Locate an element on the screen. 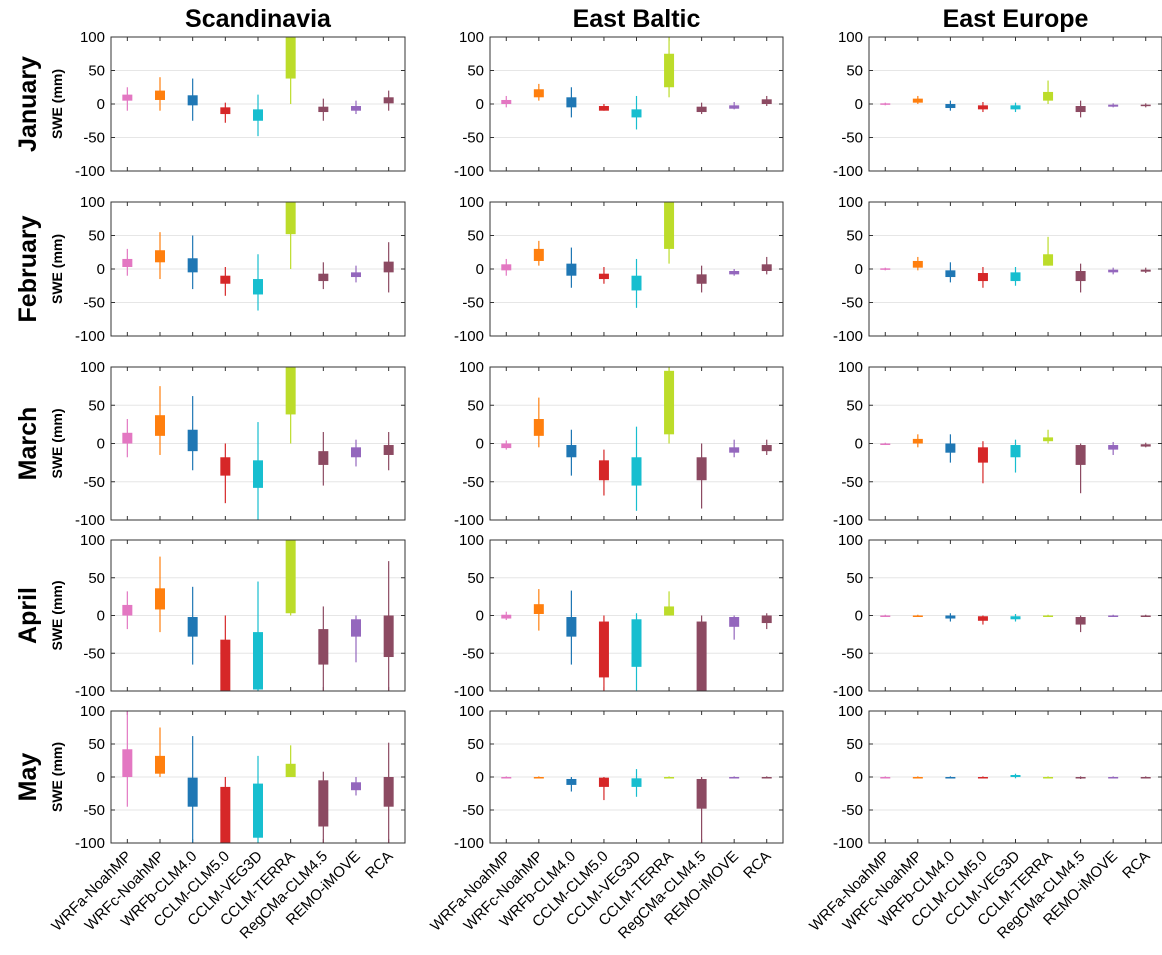 The width and height of the screenshot is (1162, 955). panel-february-east-baltic: 100 50 0 -50 -100 is located at coordinates (619, 269).